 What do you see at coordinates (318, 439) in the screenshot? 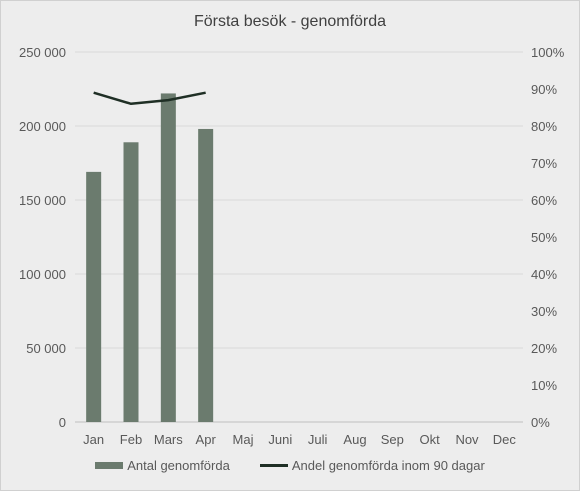
I see `x-tick-label: Juli` at bounding box center [318, 439].